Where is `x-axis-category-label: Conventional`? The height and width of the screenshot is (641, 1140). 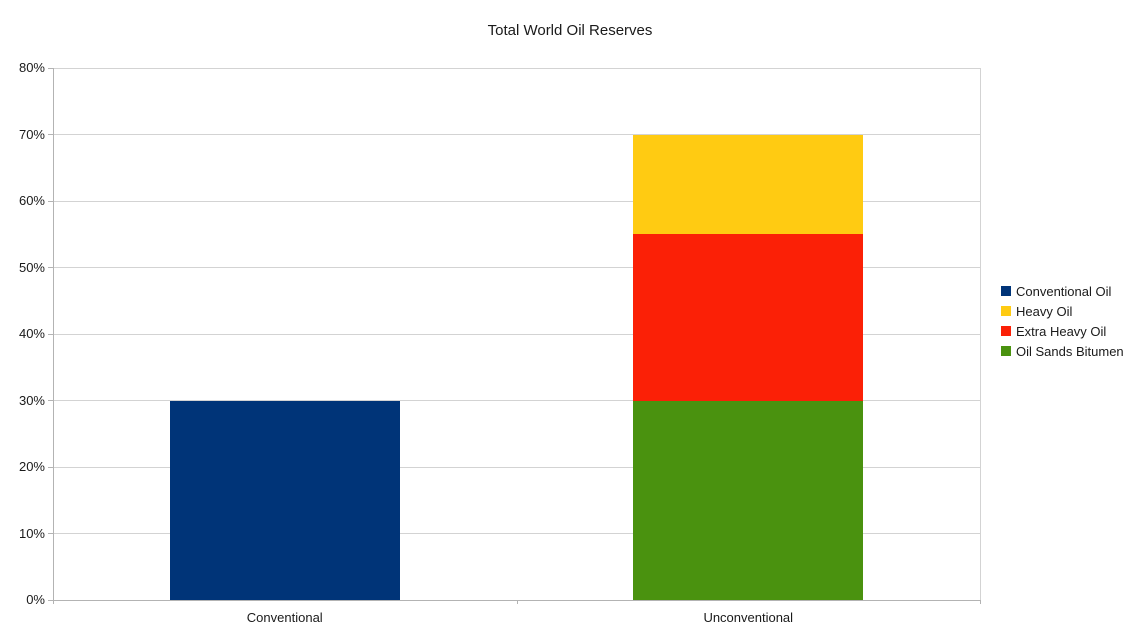 x-axis-category-label: Conventional is located at coordinates (284, 617).